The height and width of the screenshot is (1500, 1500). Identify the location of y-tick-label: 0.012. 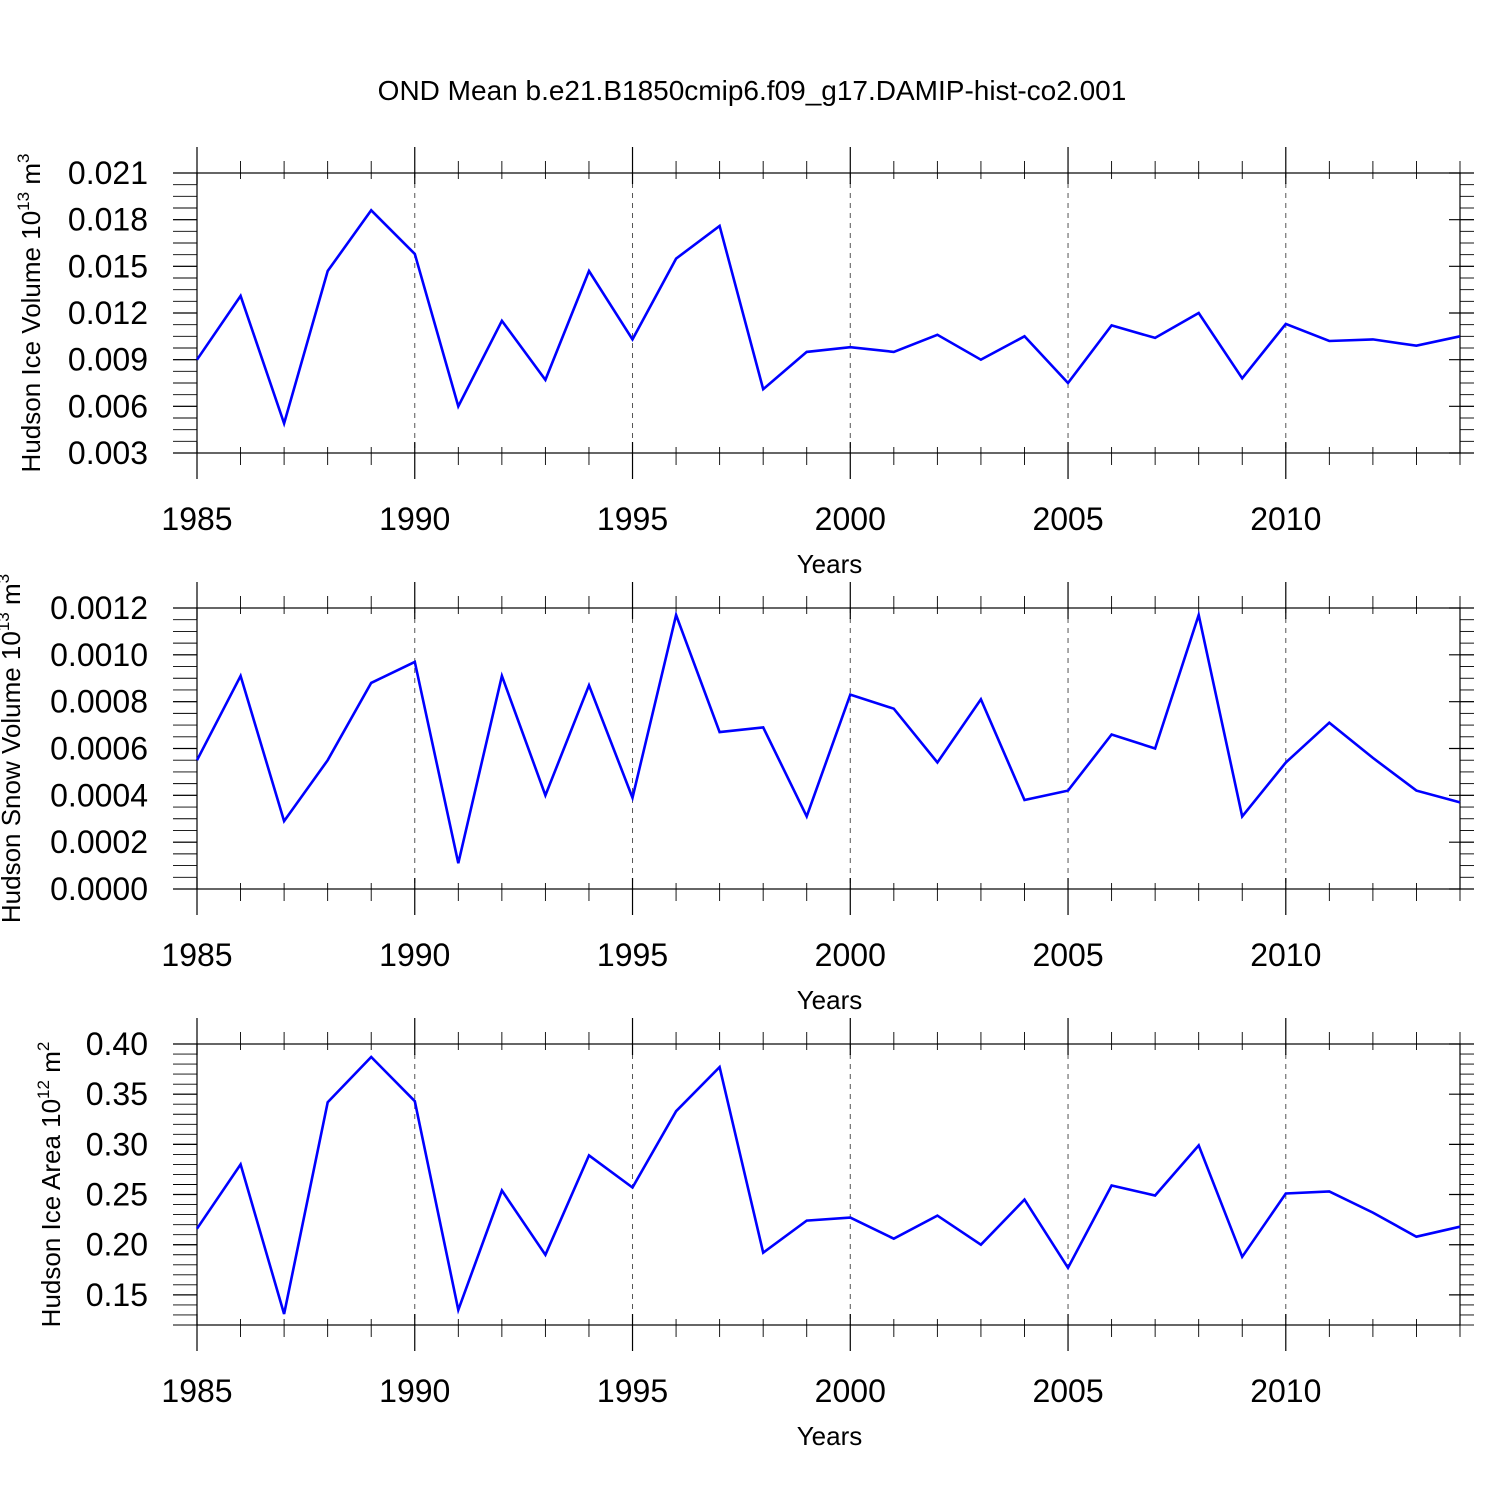
(108, 313).